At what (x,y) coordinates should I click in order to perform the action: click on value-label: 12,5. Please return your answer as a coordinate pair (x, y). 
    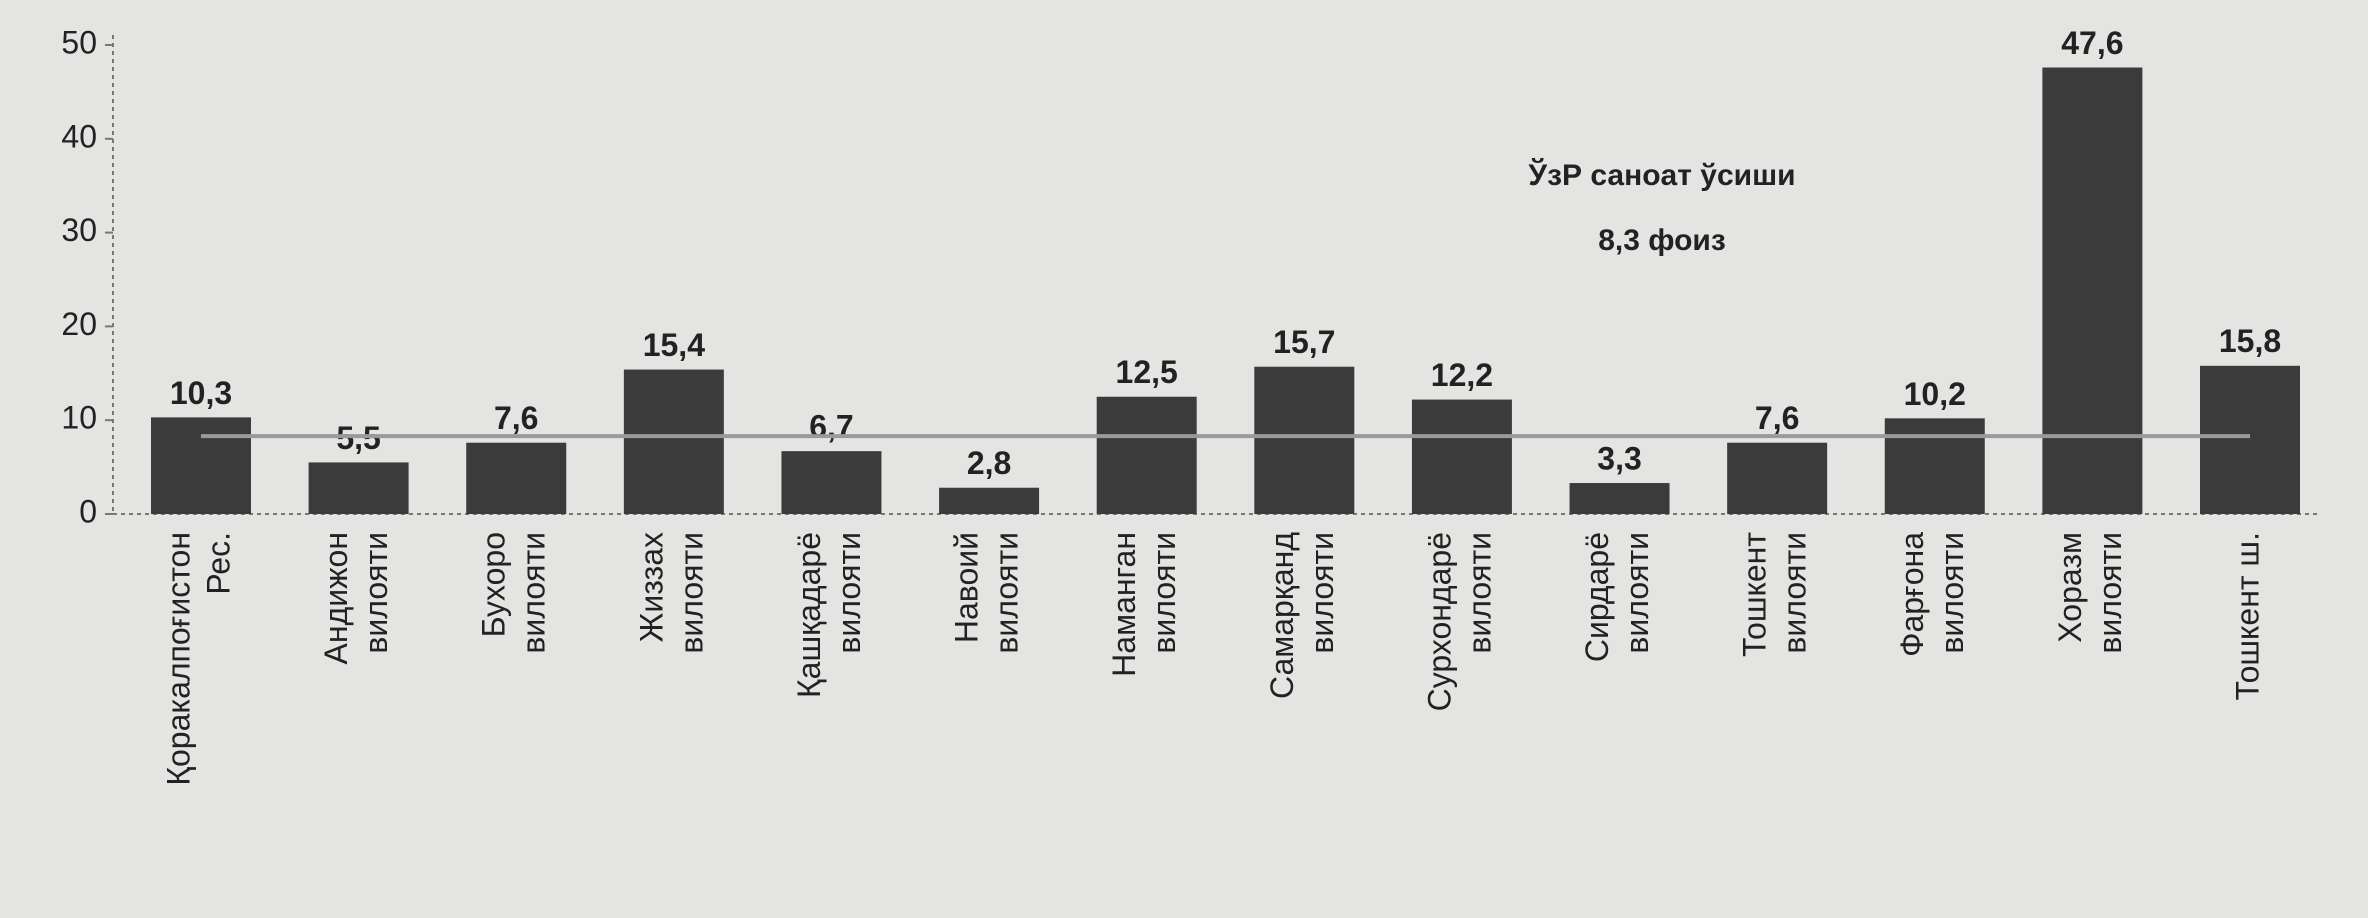
    Looking at the image, I should click on (1147, 372).